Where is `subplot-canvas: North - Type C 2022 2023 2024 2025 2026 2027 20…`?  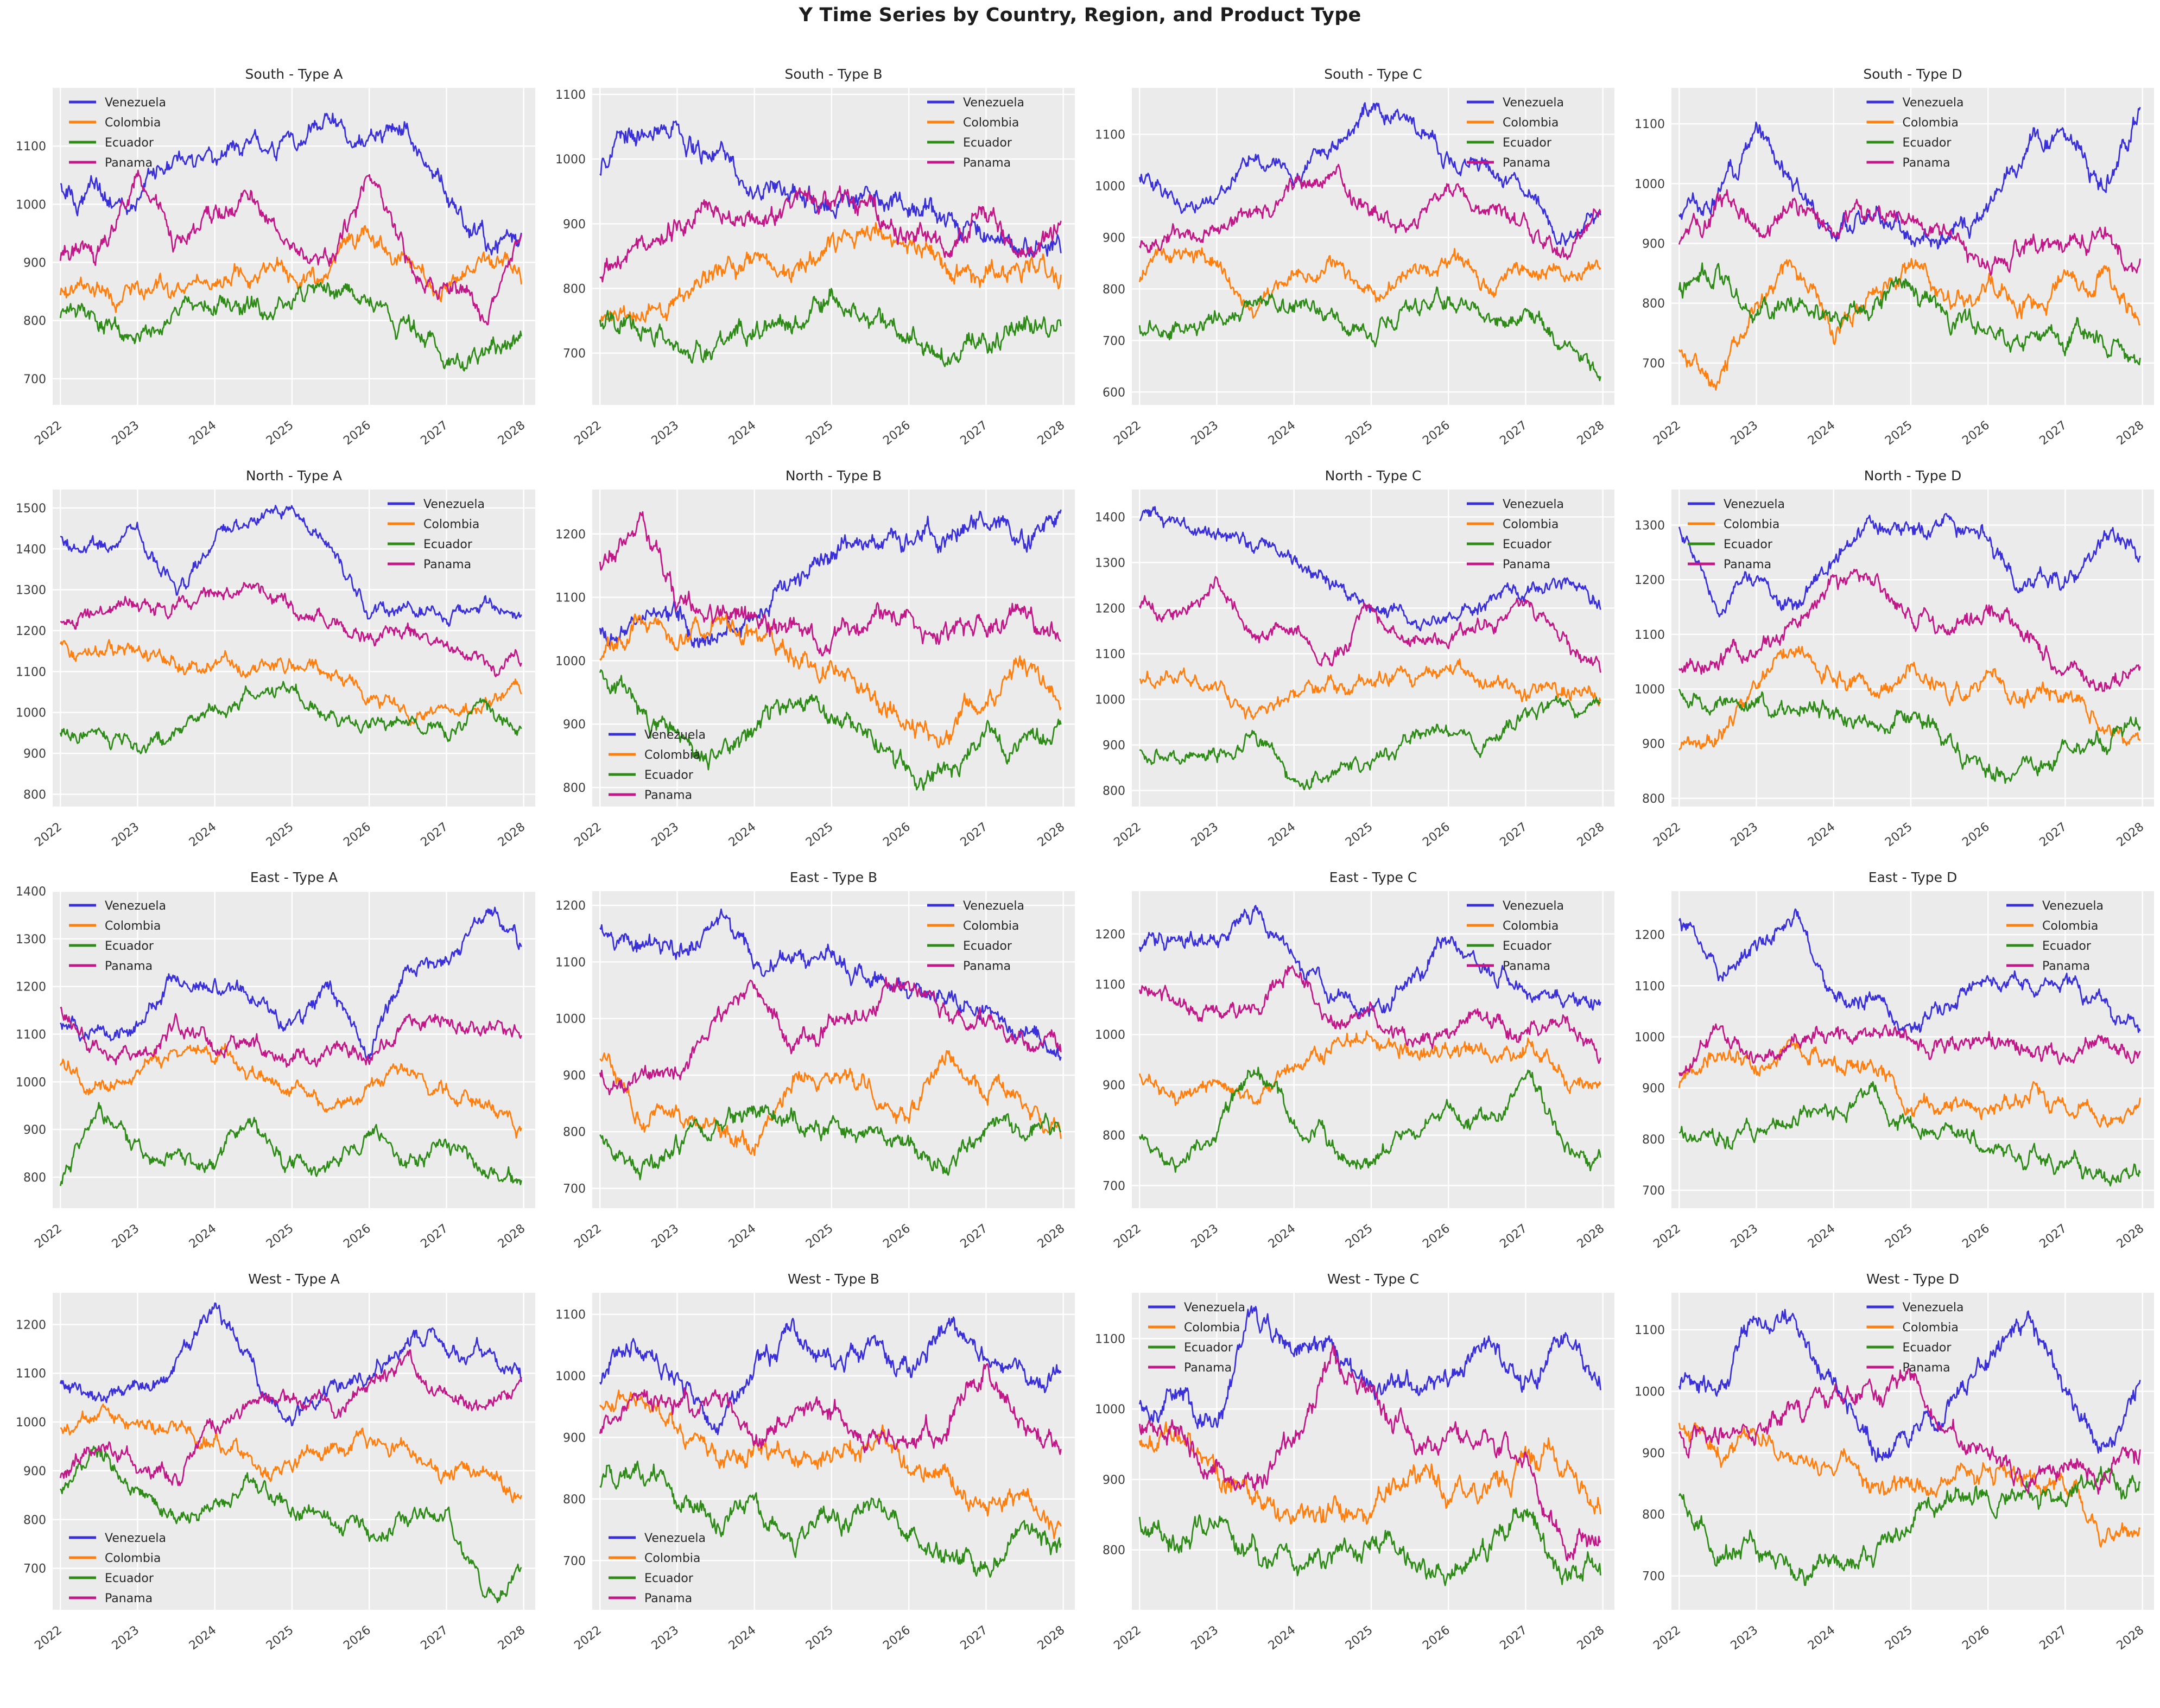 subplot-canvas: North - Type C 2022 2023 2024 2025 2026 2027 20… is located at coordinates (1354, 658).